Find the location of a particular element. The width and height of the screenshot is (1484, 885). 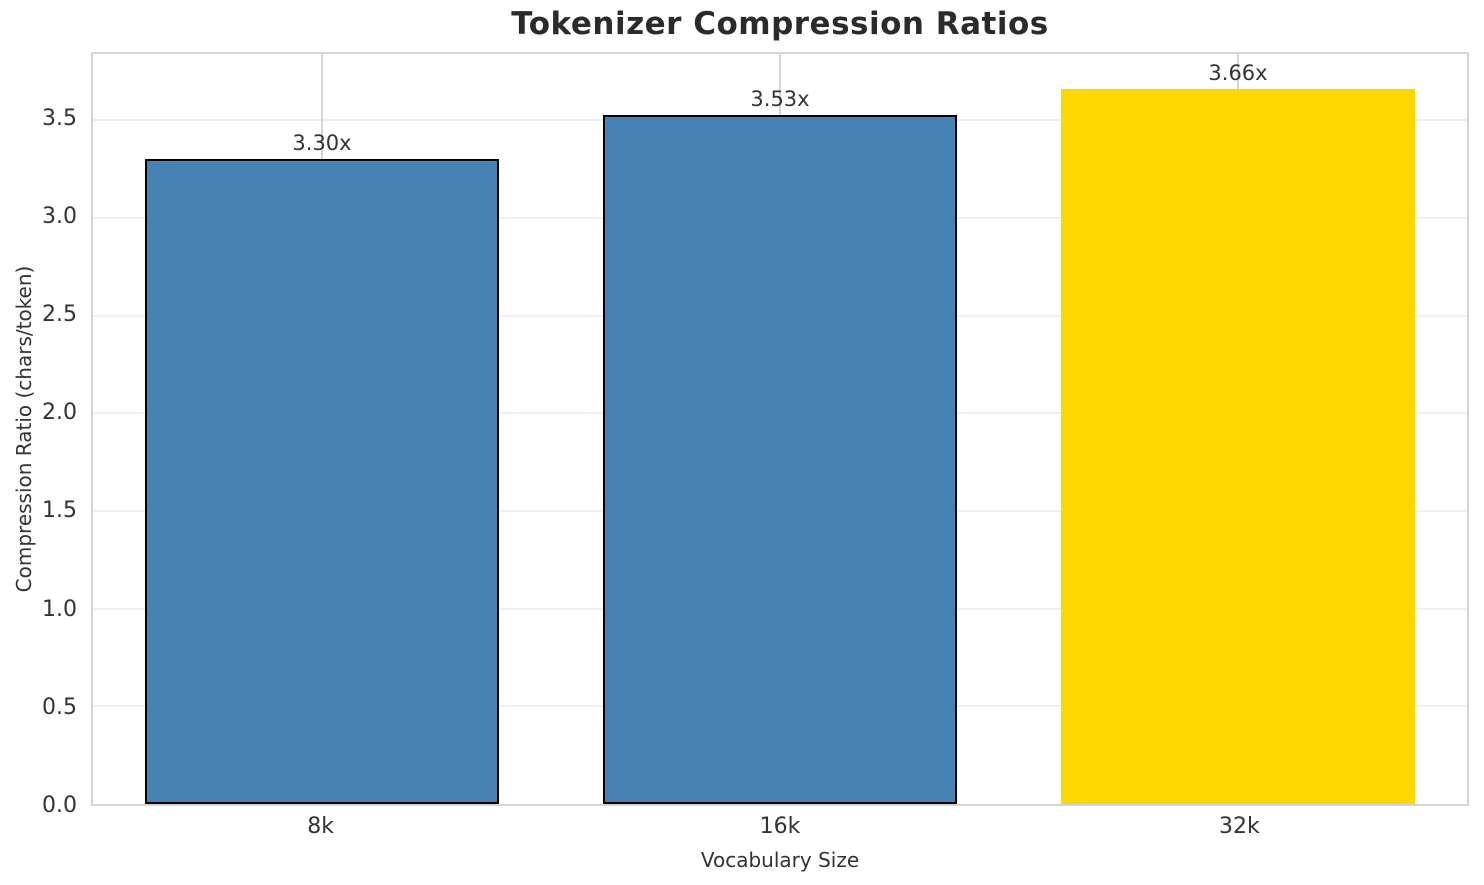

x-tick-label-16k: 16k is located at coordinates (780, 826).